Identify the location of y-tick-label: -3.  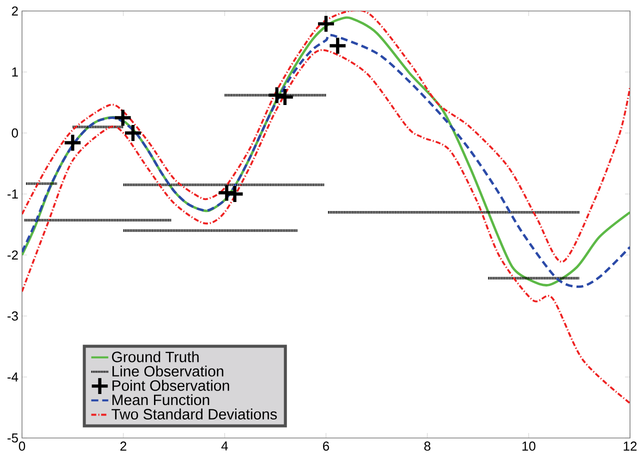
(13, 316).